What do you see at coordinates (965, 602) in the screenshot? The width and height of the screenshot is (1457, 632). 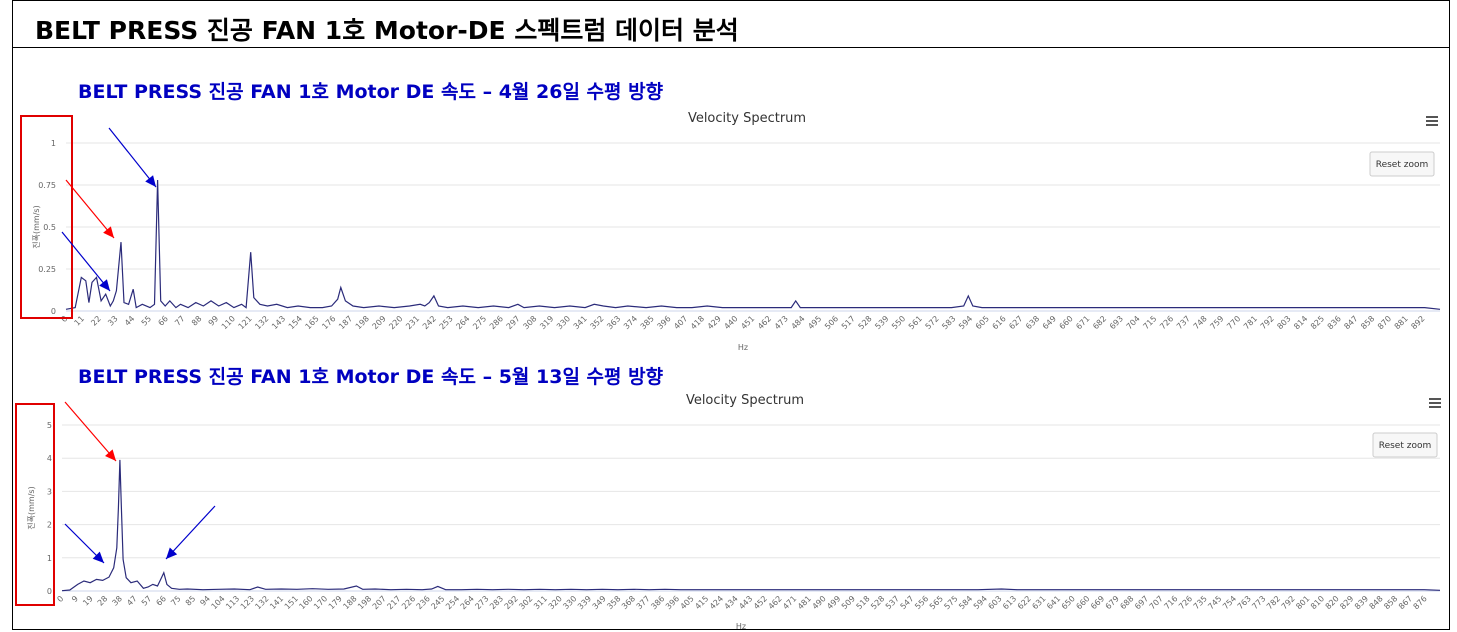 I see `x-tick-label: 584` at bounding box center [965, 602].